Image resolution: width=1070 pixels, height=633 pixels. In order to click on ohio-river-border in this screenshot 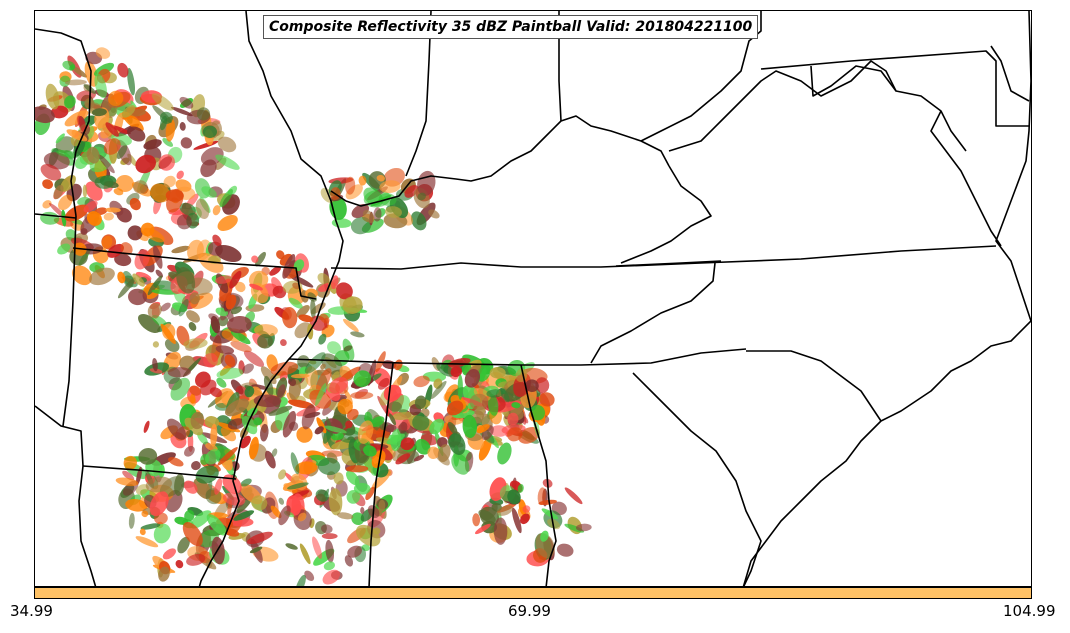, I will do `click(500, 161)`.